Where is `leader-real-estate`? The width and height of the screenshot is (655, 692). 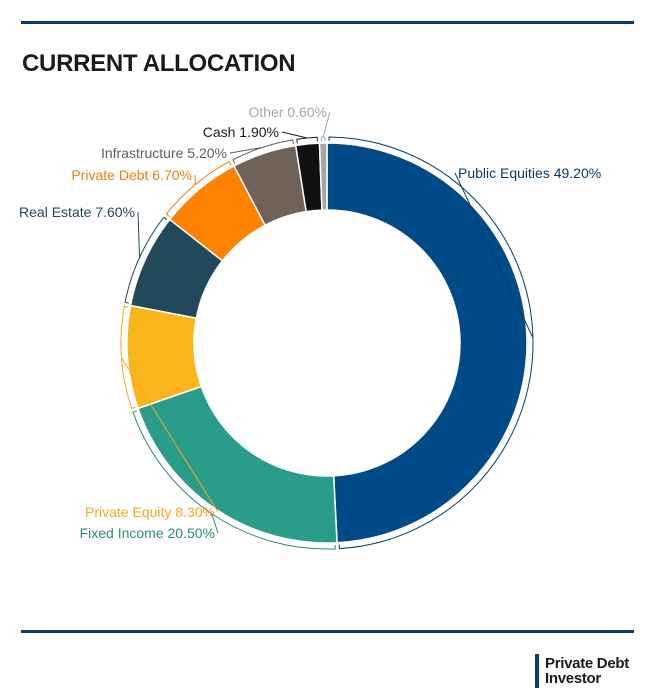
leader-real-estate is located at coordinates (146, 257).